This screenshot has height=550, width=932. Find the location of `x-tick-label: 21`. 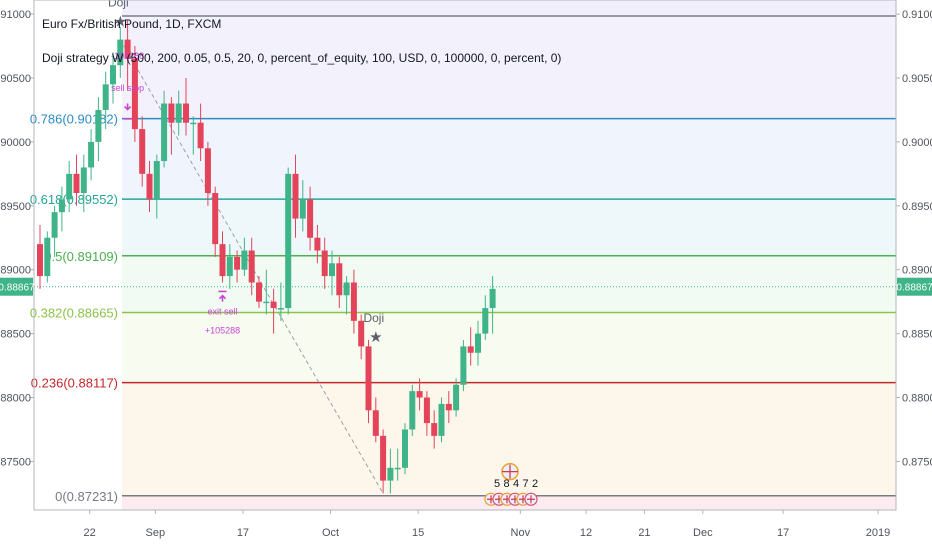

x-tick-label: 21 is located at coordinates (644, 533).